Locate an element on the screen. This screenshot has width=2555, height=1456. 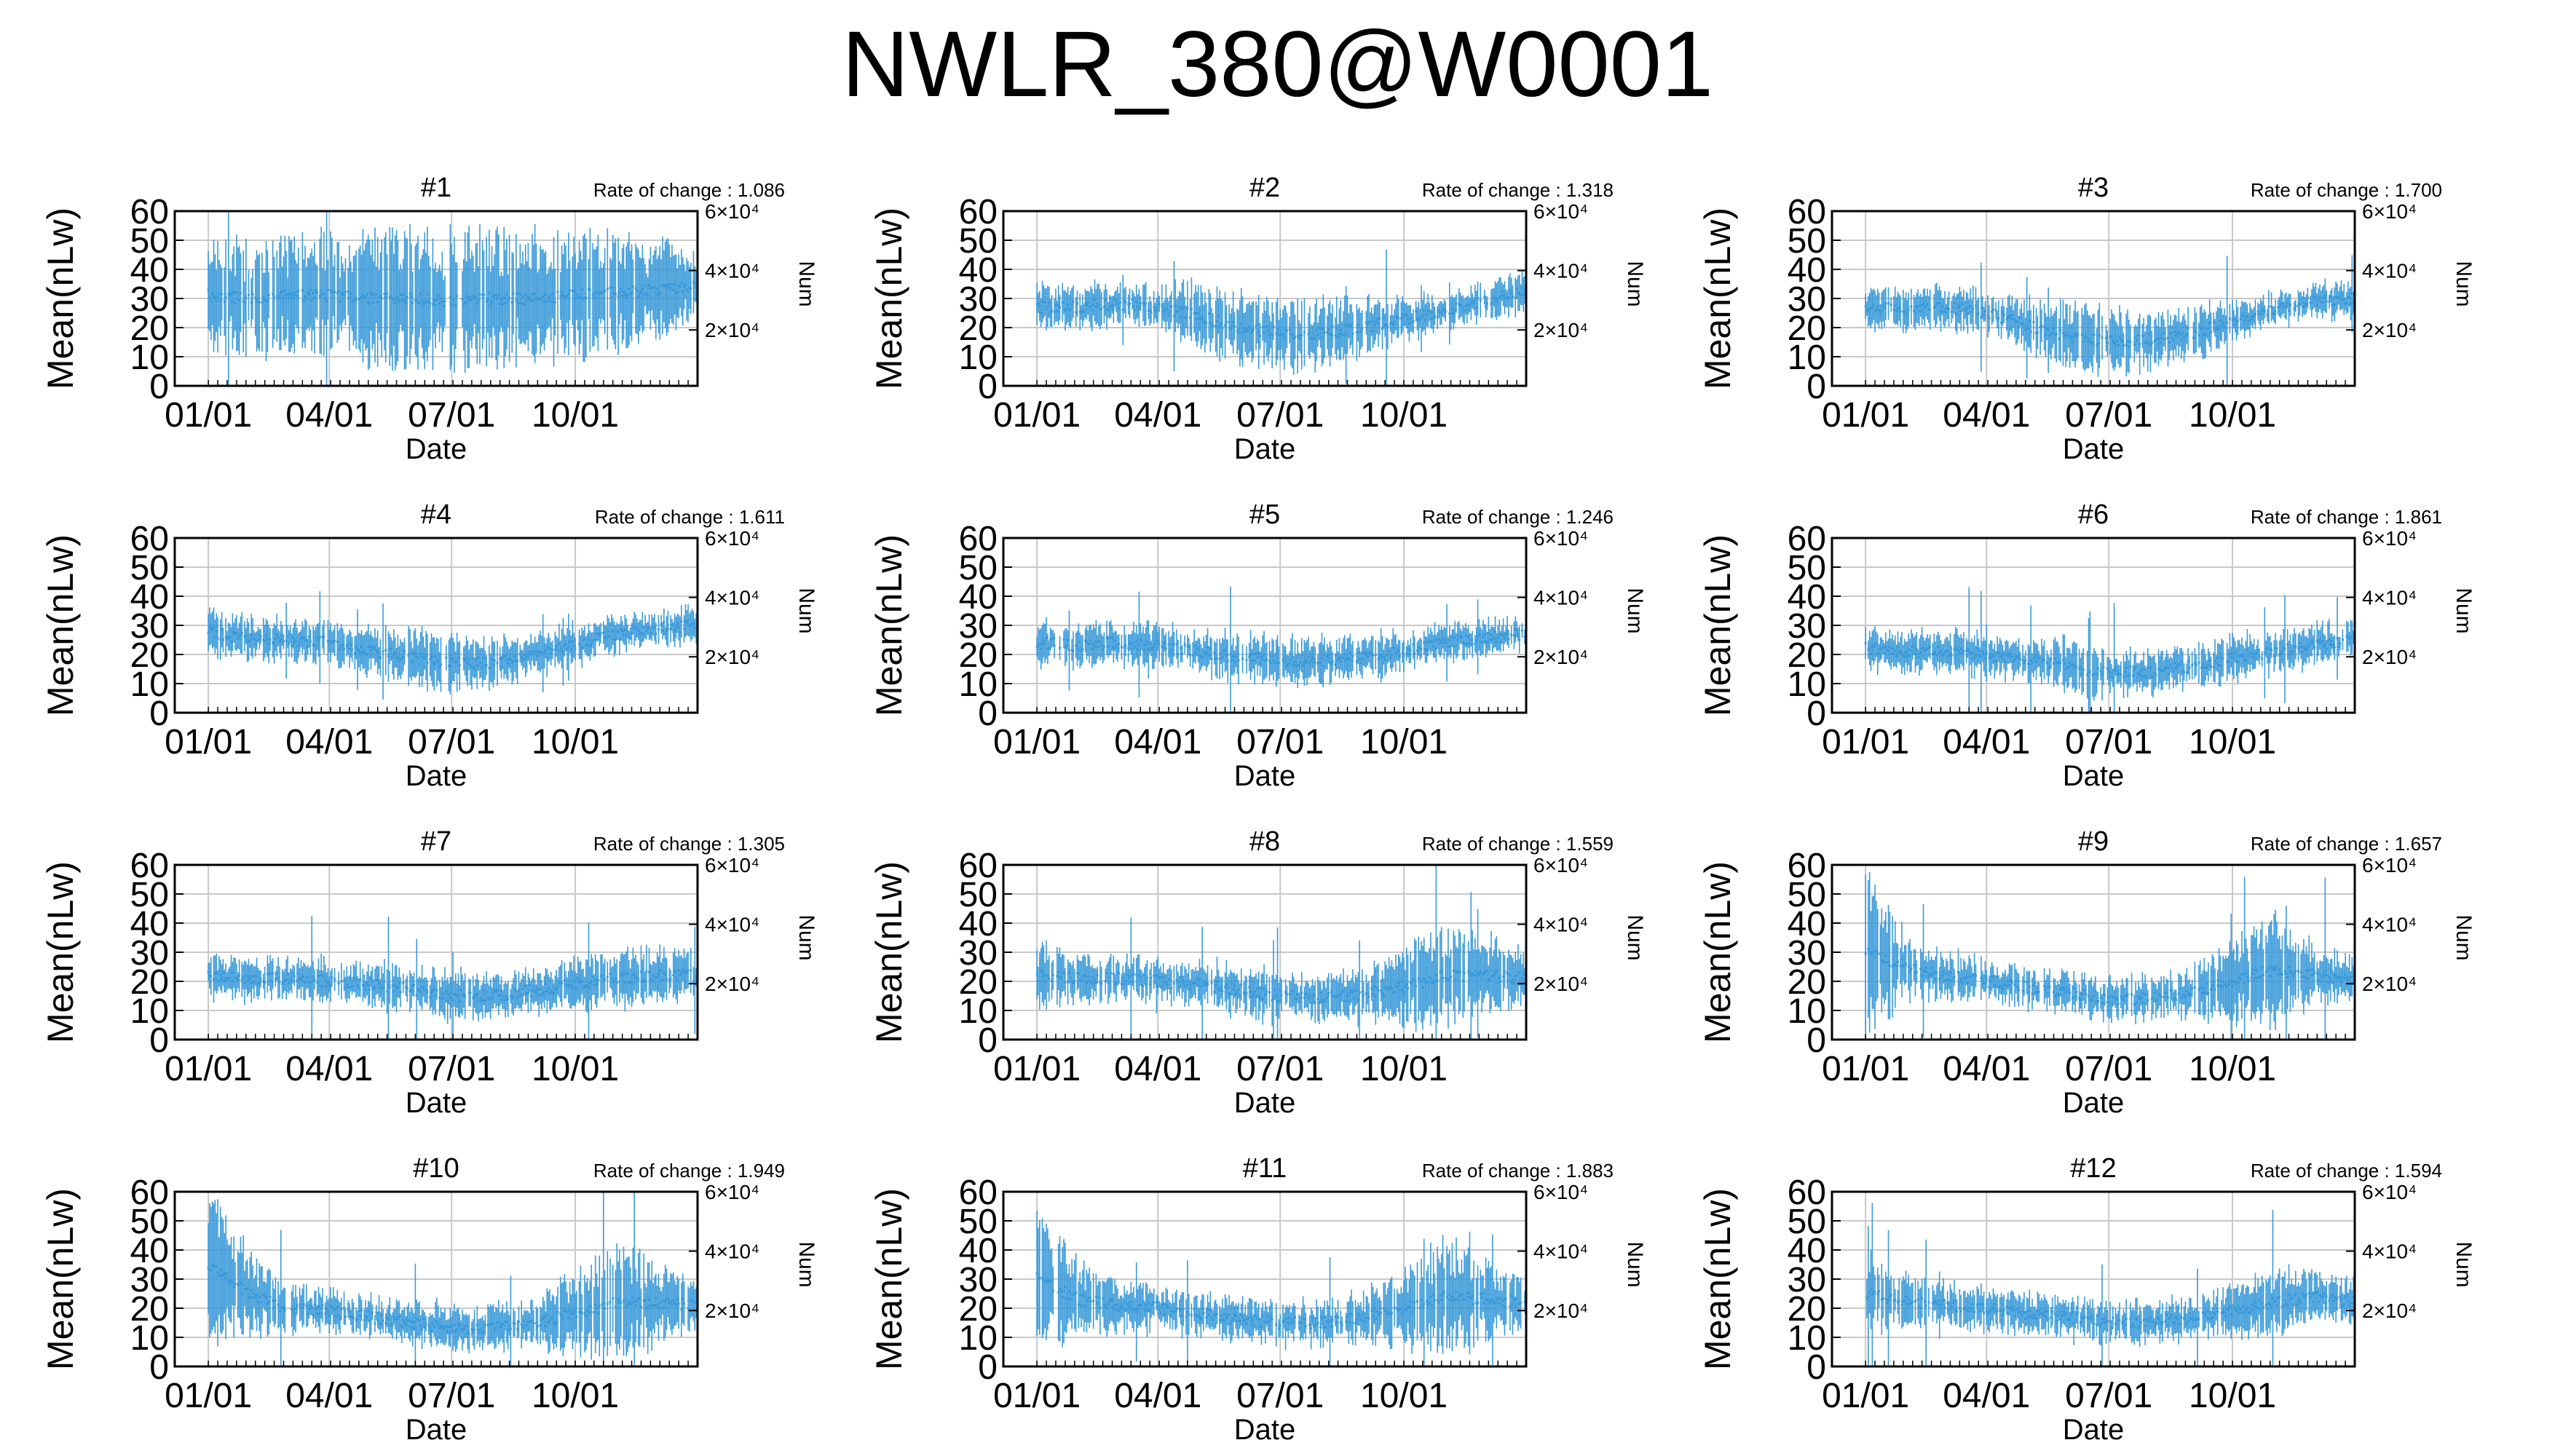
y-tick-label: 0 is located at coordinates (159, 387).